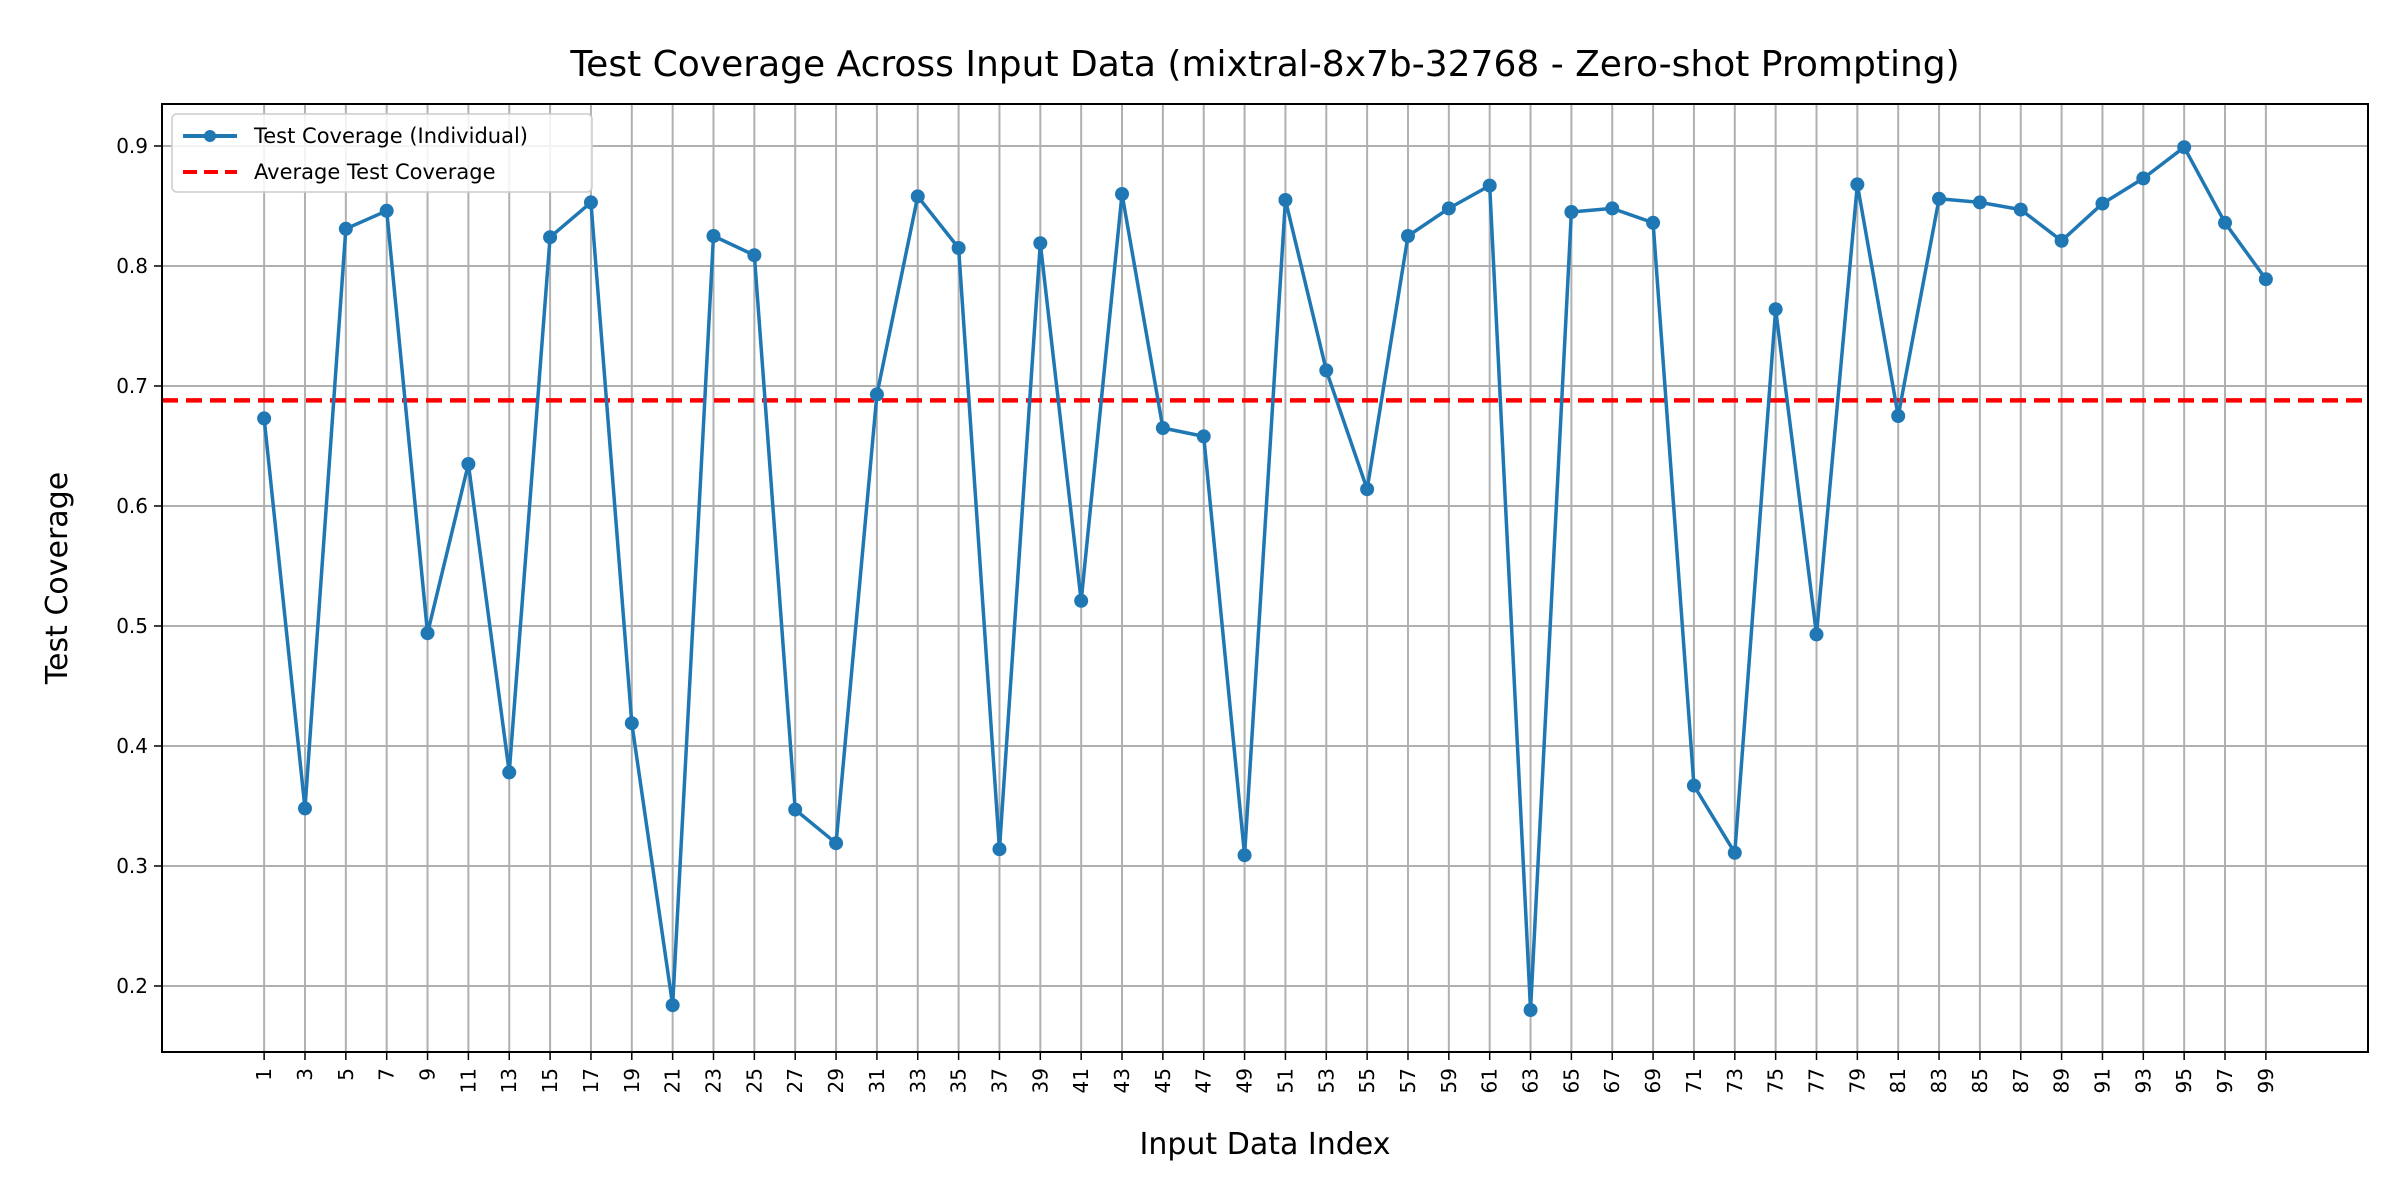  What do you see at coordinates (714, 1080) in the screenshot?
I see `x-tick-label: 23` at bounding box center [714, 1080].